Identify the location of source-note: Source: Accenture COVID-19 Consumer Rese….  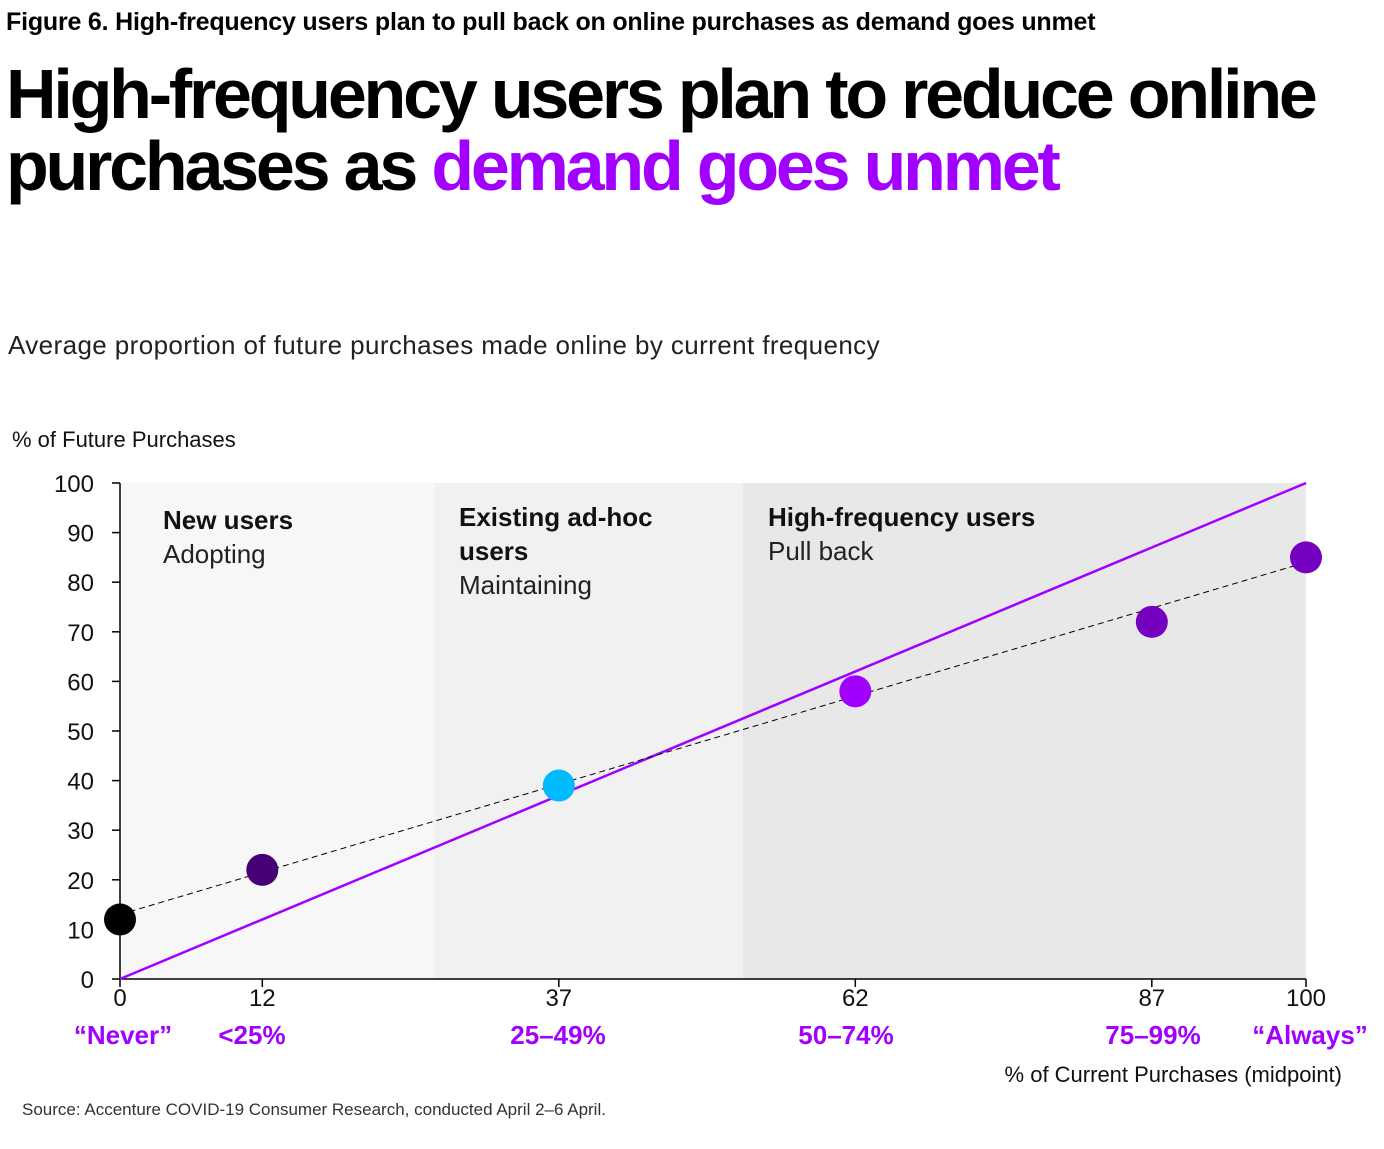
(314, 1109).